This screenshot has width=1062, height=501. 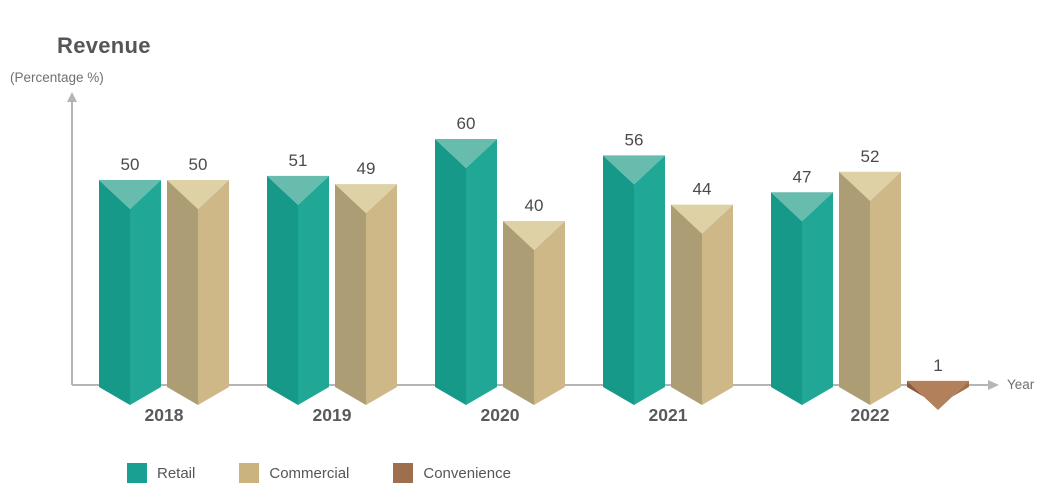 What do you see at coordinates (1021, 384) in the screenshot?
I see `x-axis-label: Year` at bounding box center [1021, 384].